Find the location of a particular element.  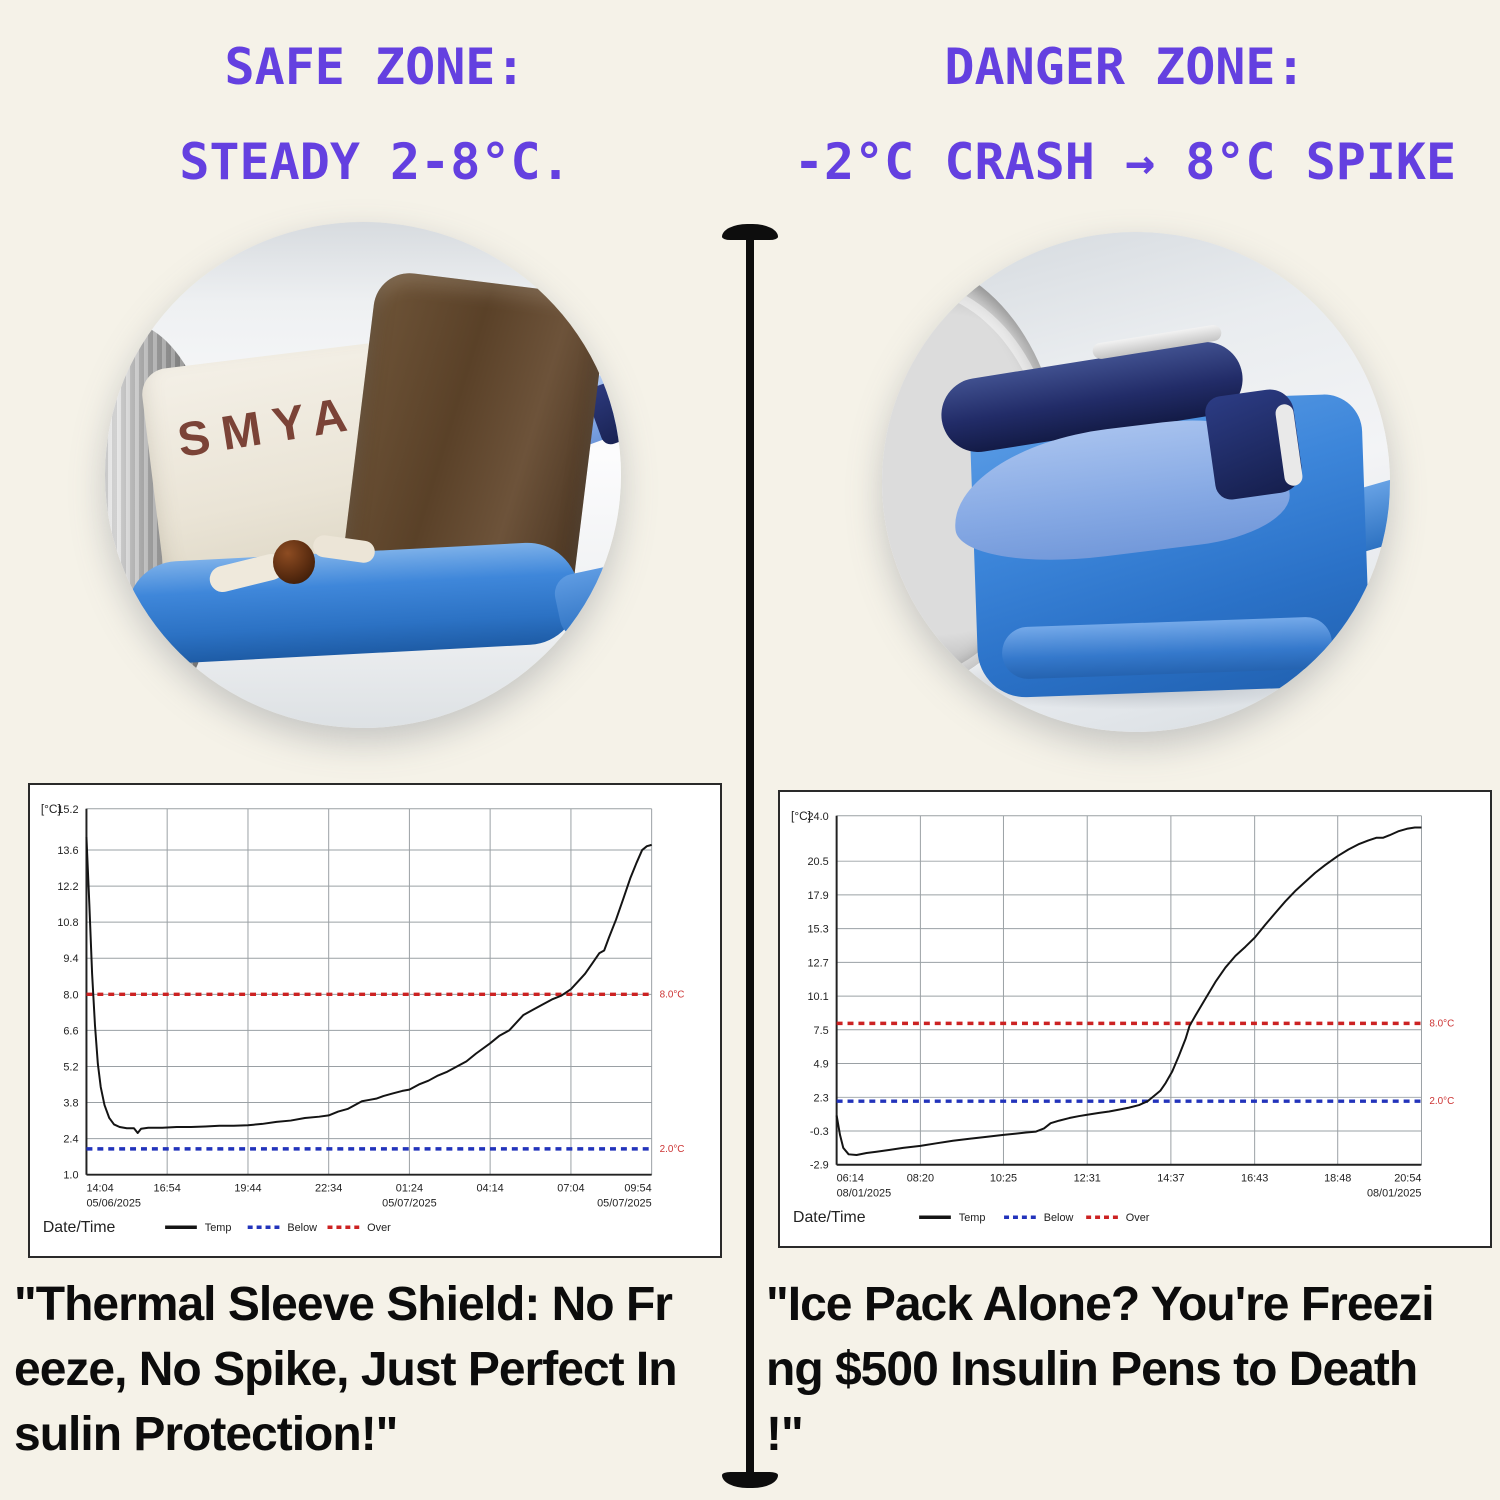

y-tick-label: 10.8 is located at coordinates (67, 923).